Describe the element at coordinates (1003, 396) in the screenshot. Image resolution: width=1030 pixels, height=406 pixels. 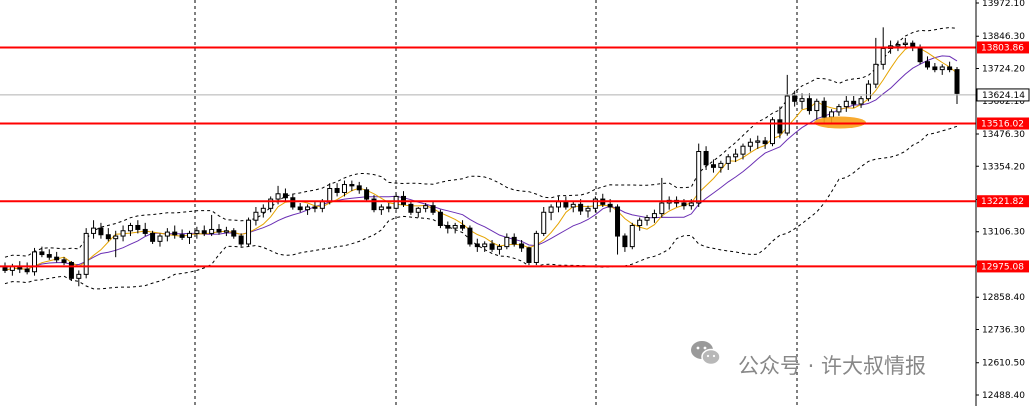
I see `y-tick-label: 12488.40` at that location.